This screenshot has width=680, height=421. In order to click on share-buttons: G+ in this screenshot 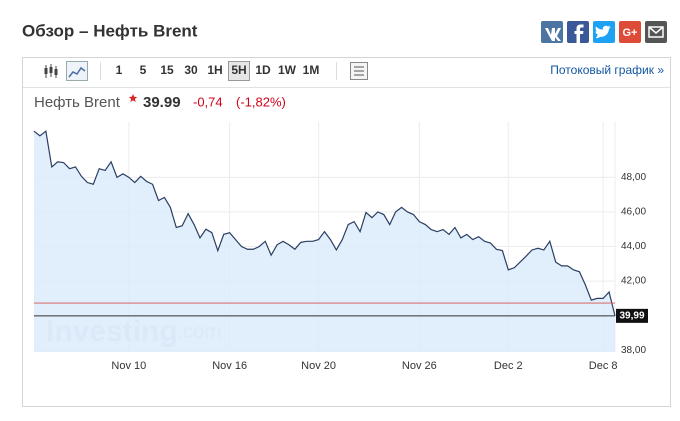, I will do `click(604, 32)`.